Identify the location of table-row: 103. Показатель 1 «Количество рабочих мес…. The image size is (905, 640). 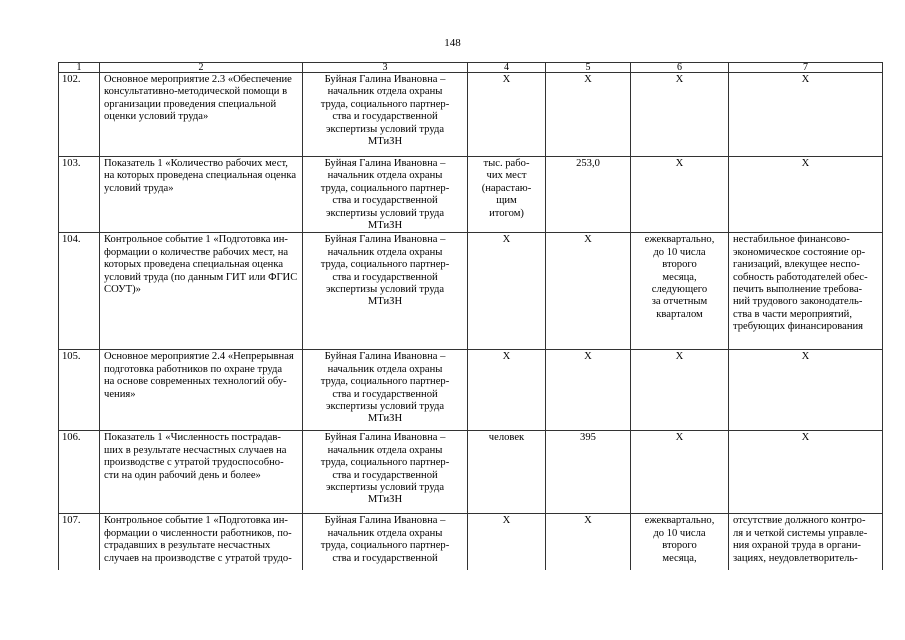
(470, 194).